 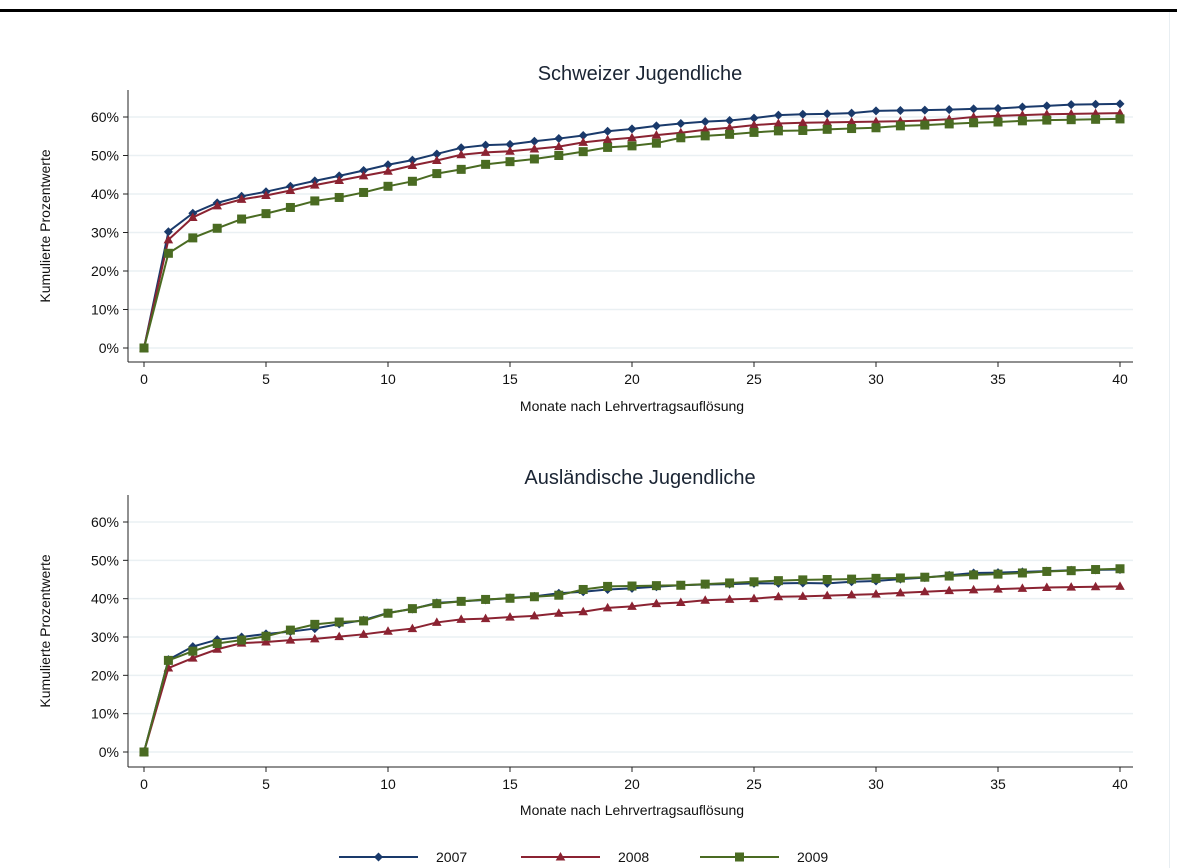 I want to click on legend-item-2008: 2008, so click(x=585, y=857).